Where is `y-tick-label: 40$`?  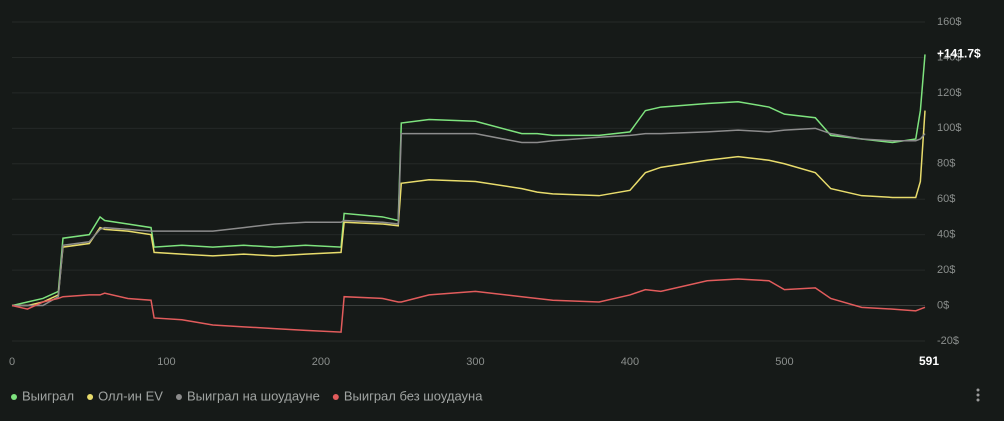 y-tick-label: 40$ is located at coordinates (946, 235).